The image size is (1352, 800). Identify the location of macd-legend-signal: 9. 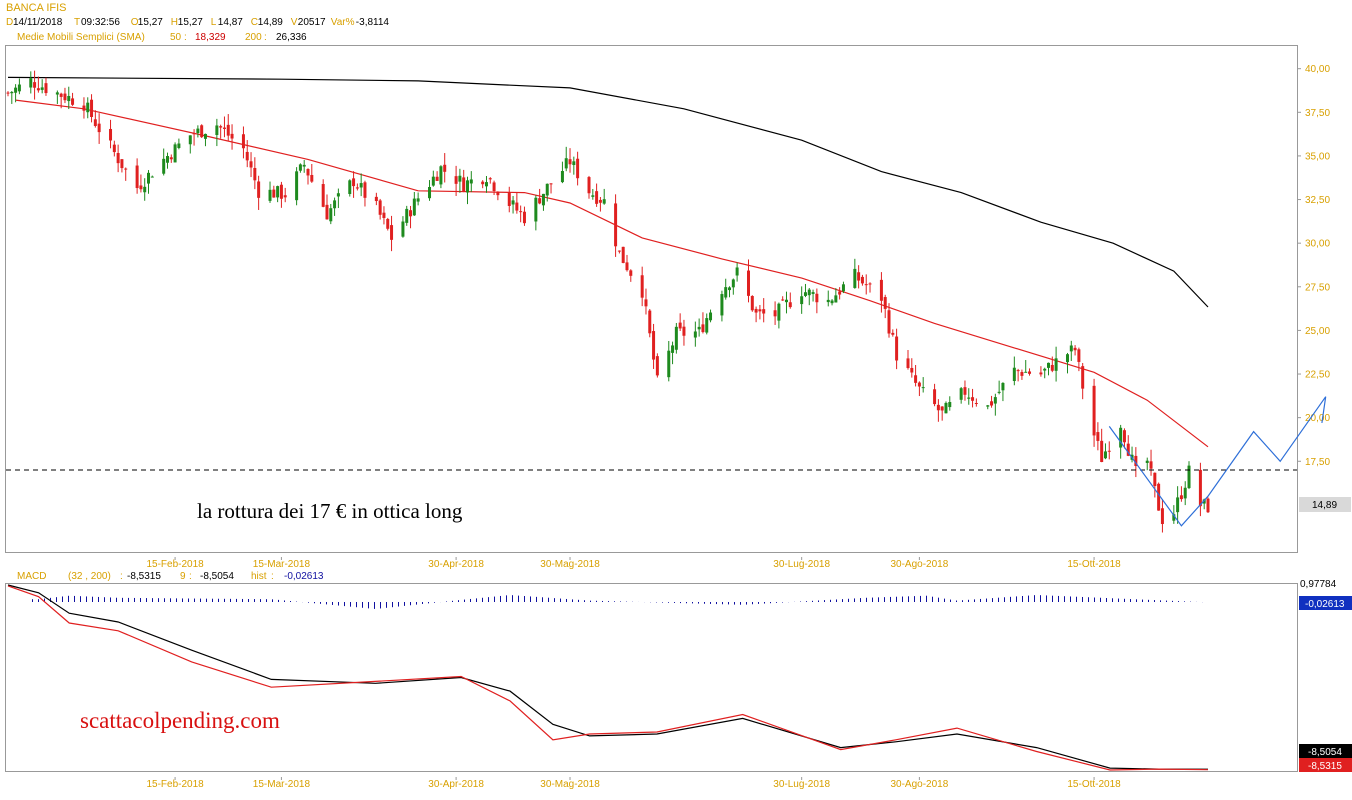
(183, 576).